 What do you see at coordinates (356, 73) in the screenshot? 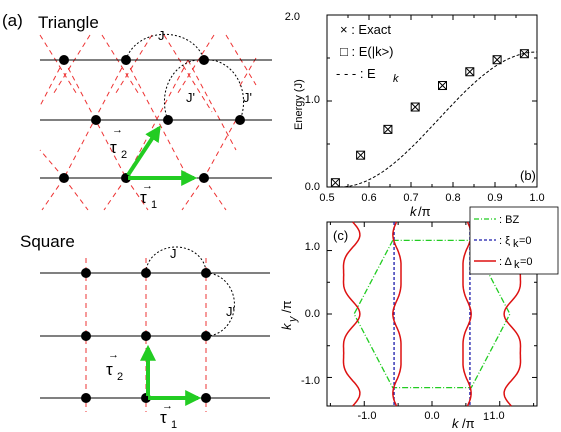
I see `b-legend-ek: - - - : E` at bounding box center [356, 73].